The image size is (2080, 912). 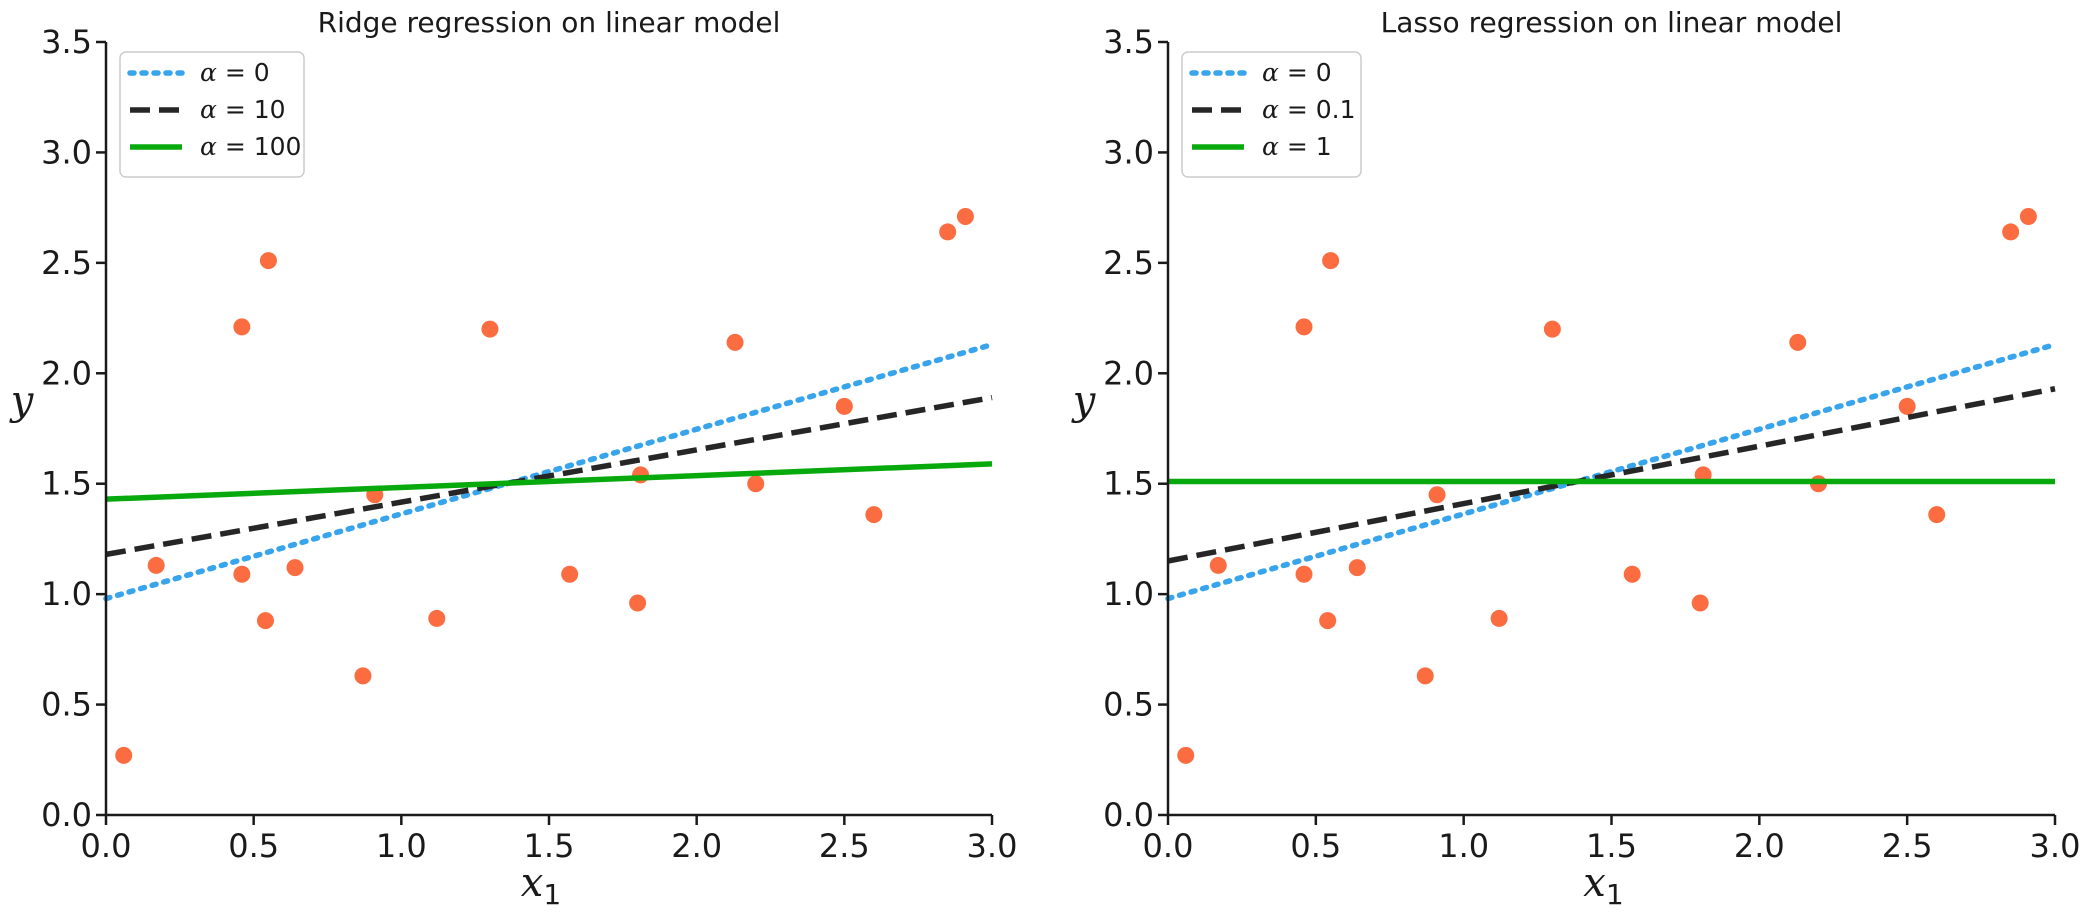 What do you see at coordinates (1317, 109) in the screenshot?
I see `legend-alpha-value: = 0.1` at bounding box center [1317, 109].